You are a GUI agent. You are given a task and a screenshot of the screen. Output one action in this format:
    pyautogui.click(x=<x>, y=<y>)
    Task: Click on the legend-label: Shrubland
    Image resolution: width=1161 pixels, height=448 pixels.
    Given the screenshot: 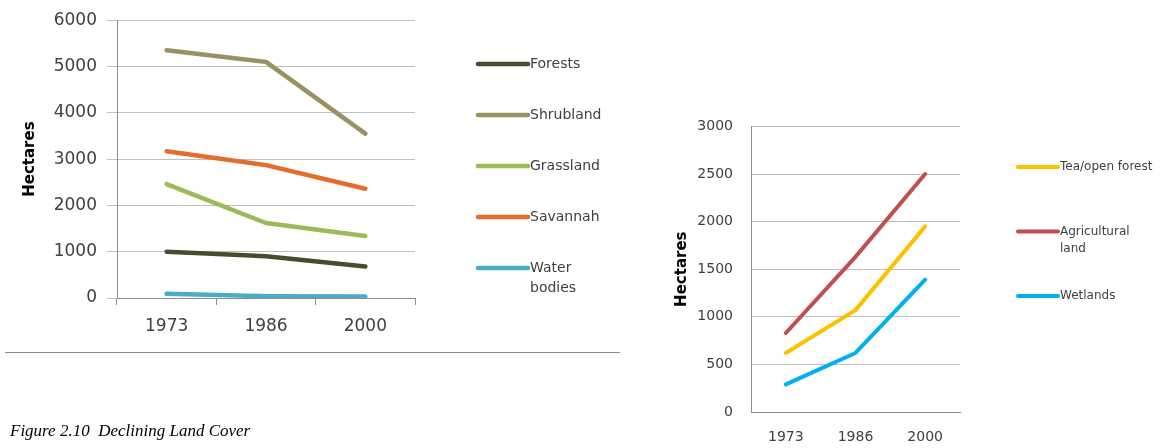 What is the action you would take?
    pyautogui.click(x=566, y=113)
    